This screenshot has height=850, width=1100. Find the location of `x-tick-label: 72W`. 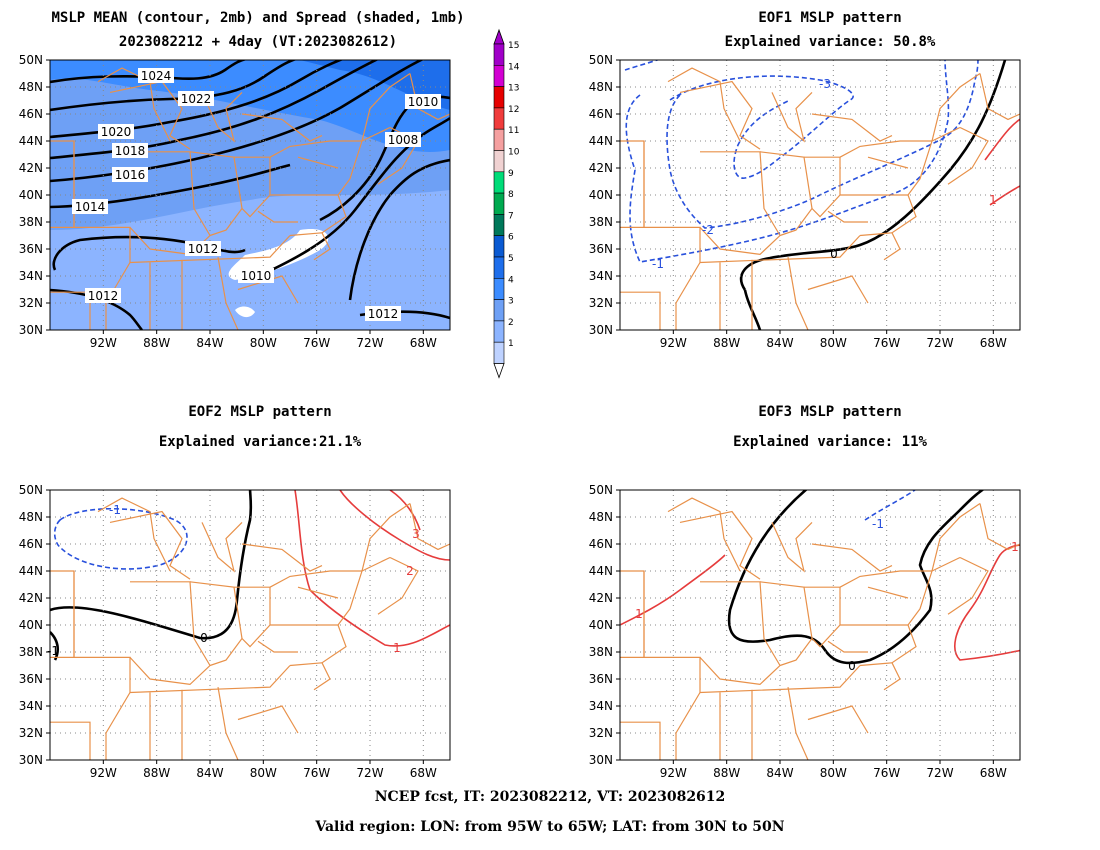

x-tick-label: 72W is located at coordinates (369, 343).